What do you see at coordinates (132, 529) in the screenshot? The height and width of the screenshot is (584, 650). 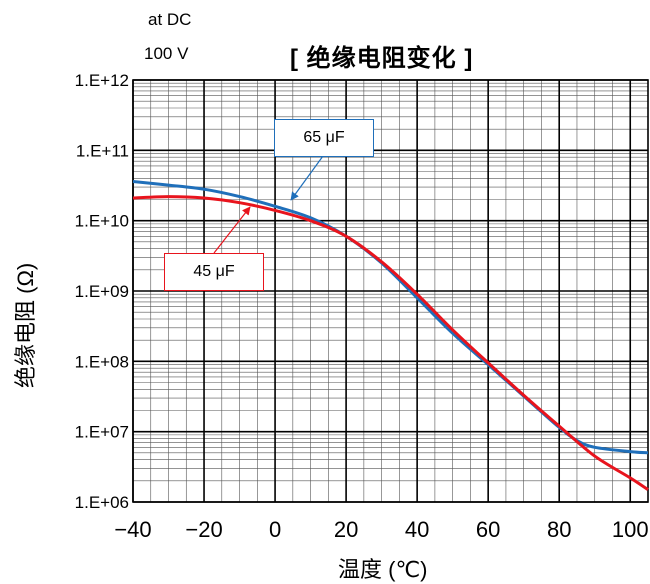 I see `x-tick-label: −40` at bounding box center [132, 529].